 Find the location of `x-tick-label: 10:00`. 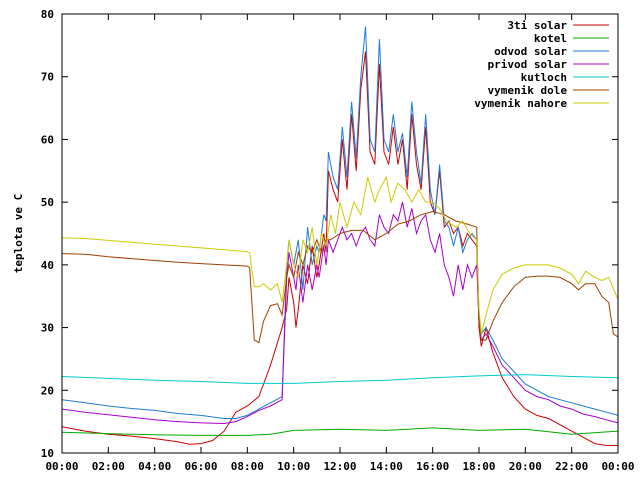

x-tick-label: 10:00 is located at coordinates (293, 466).